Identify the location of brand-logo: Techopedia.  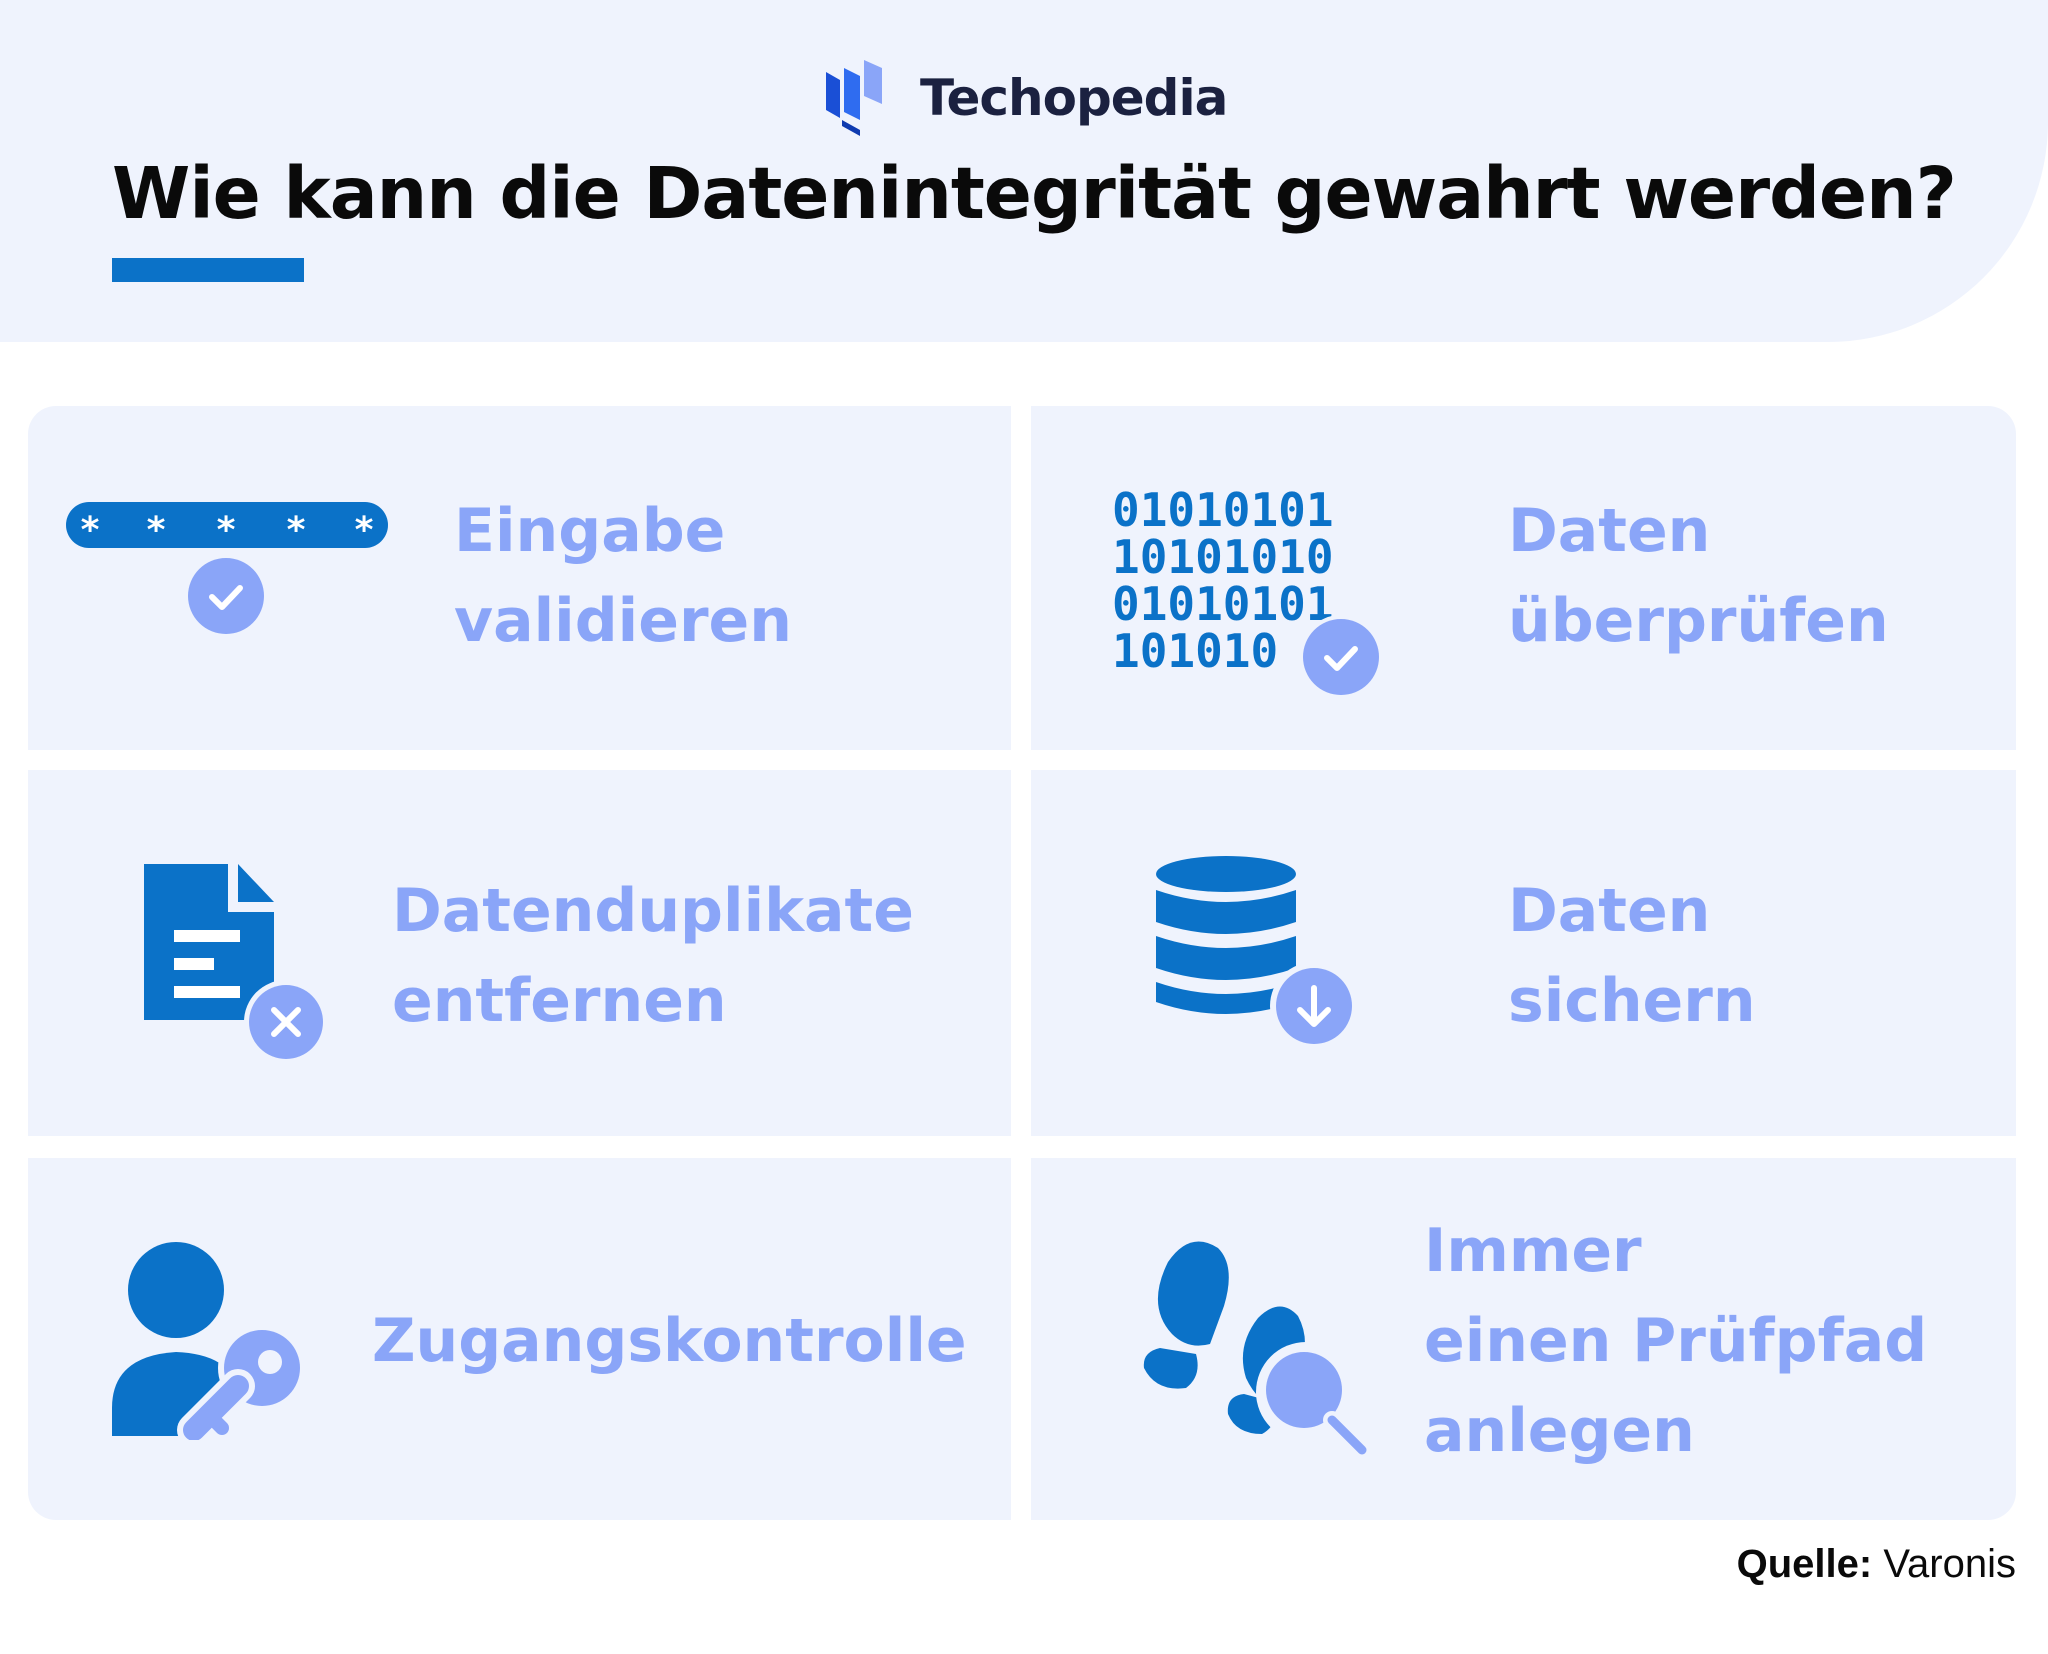
(1027, 98).